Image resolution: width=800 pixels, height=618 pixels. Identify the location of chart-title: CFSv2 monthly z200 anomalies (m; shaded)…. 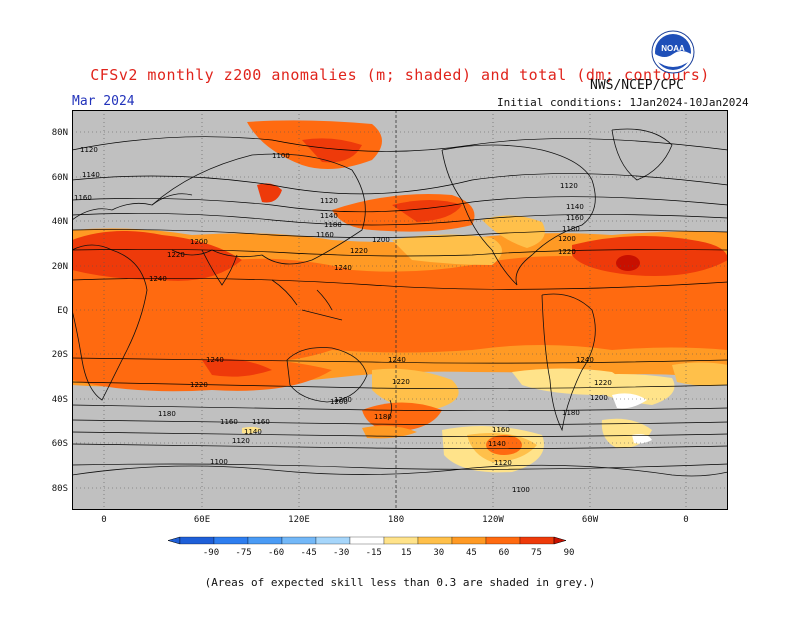
(400, 75).